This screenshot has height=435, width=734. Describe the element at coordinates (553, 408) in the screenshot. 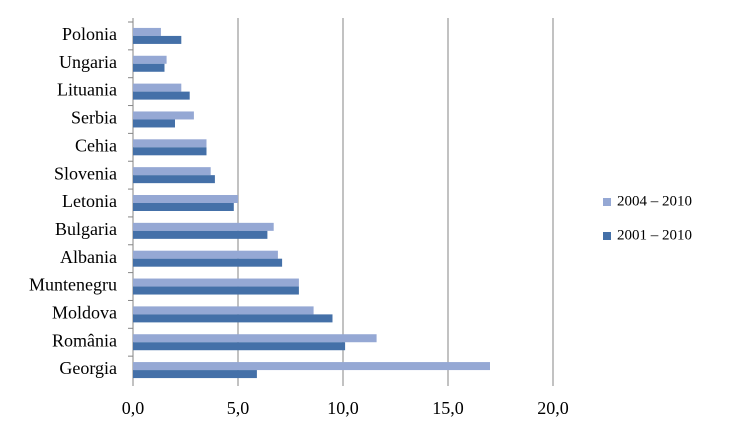

I see `x-tick-label: 20,0` at that location.